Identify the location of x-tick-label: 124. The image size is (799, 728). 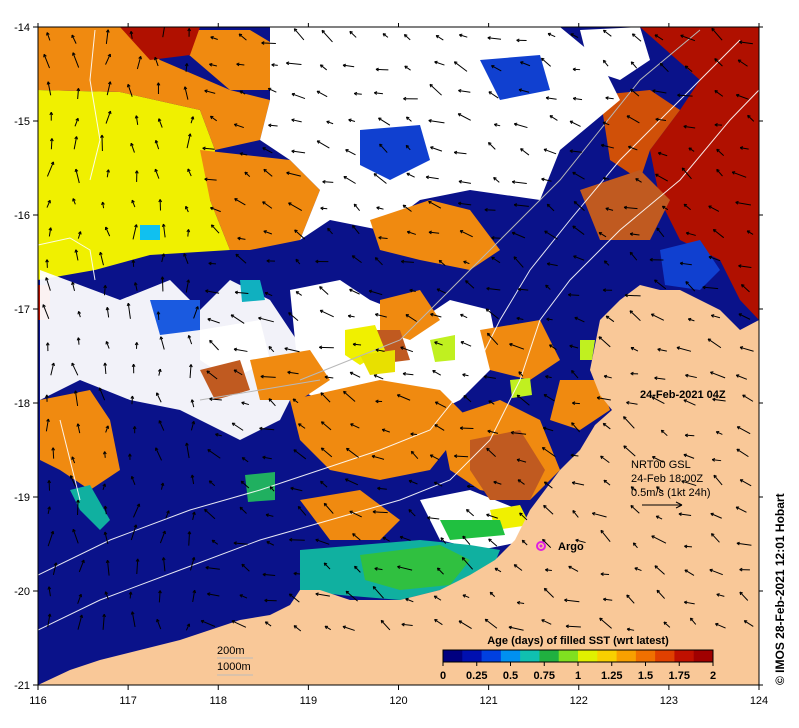
(759, 701).